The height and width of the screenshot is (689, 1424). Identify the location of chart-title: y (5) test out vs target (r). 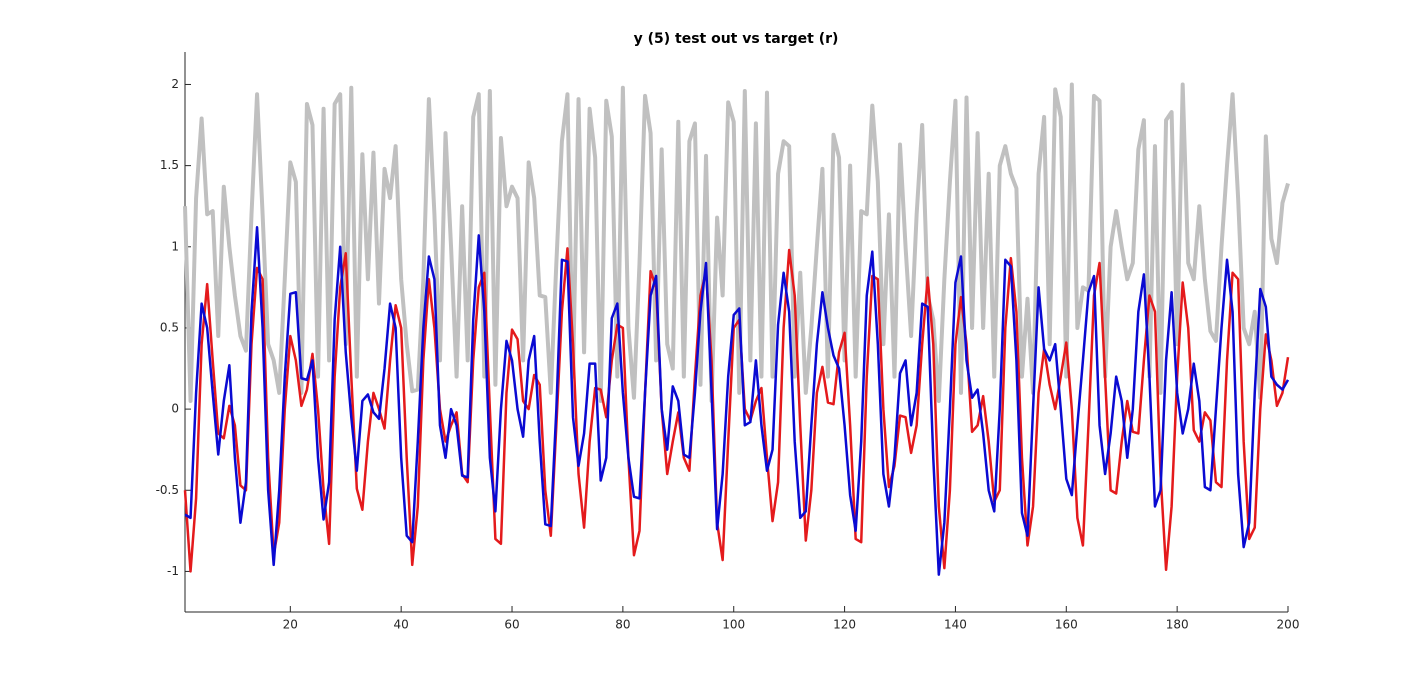
(736, 39).